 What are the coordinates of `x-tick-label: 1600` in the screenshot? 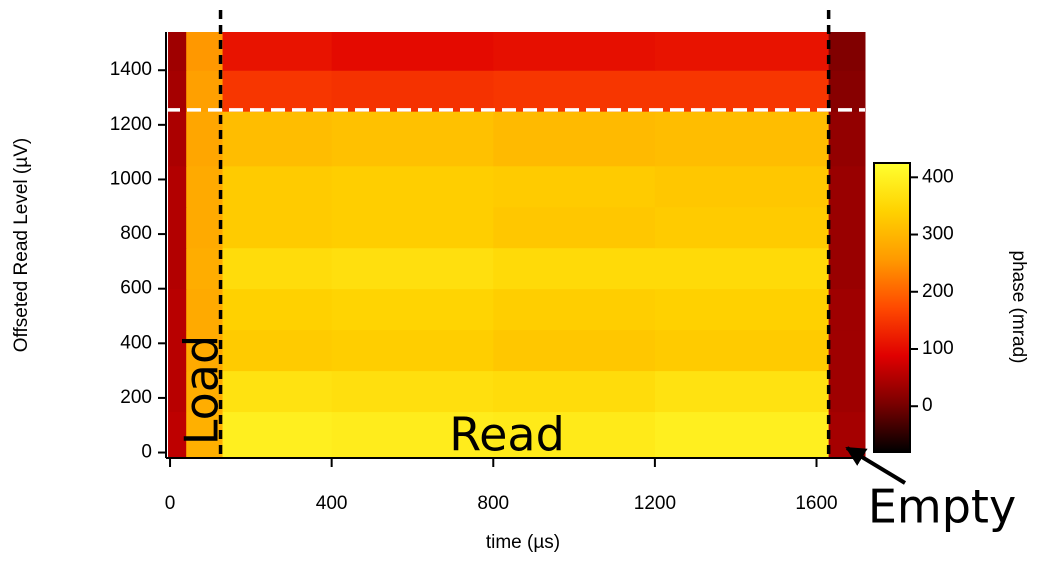 It's located at (816, 503).